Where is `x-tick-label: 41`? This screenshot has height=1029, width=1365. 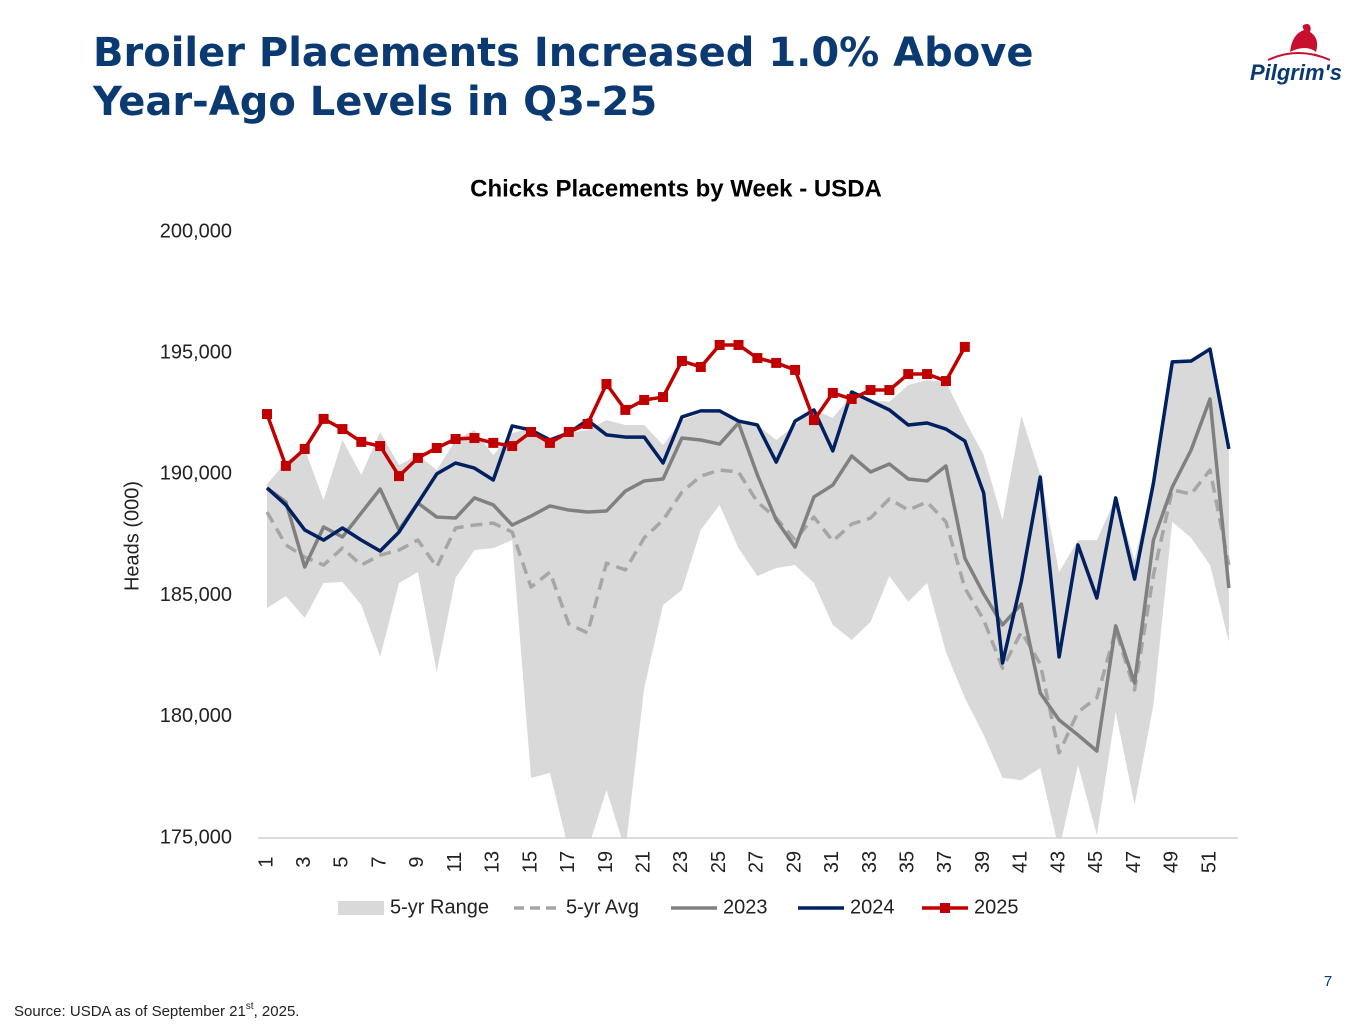 x-tick-label: 41 is located at coordinates (1021, 862).